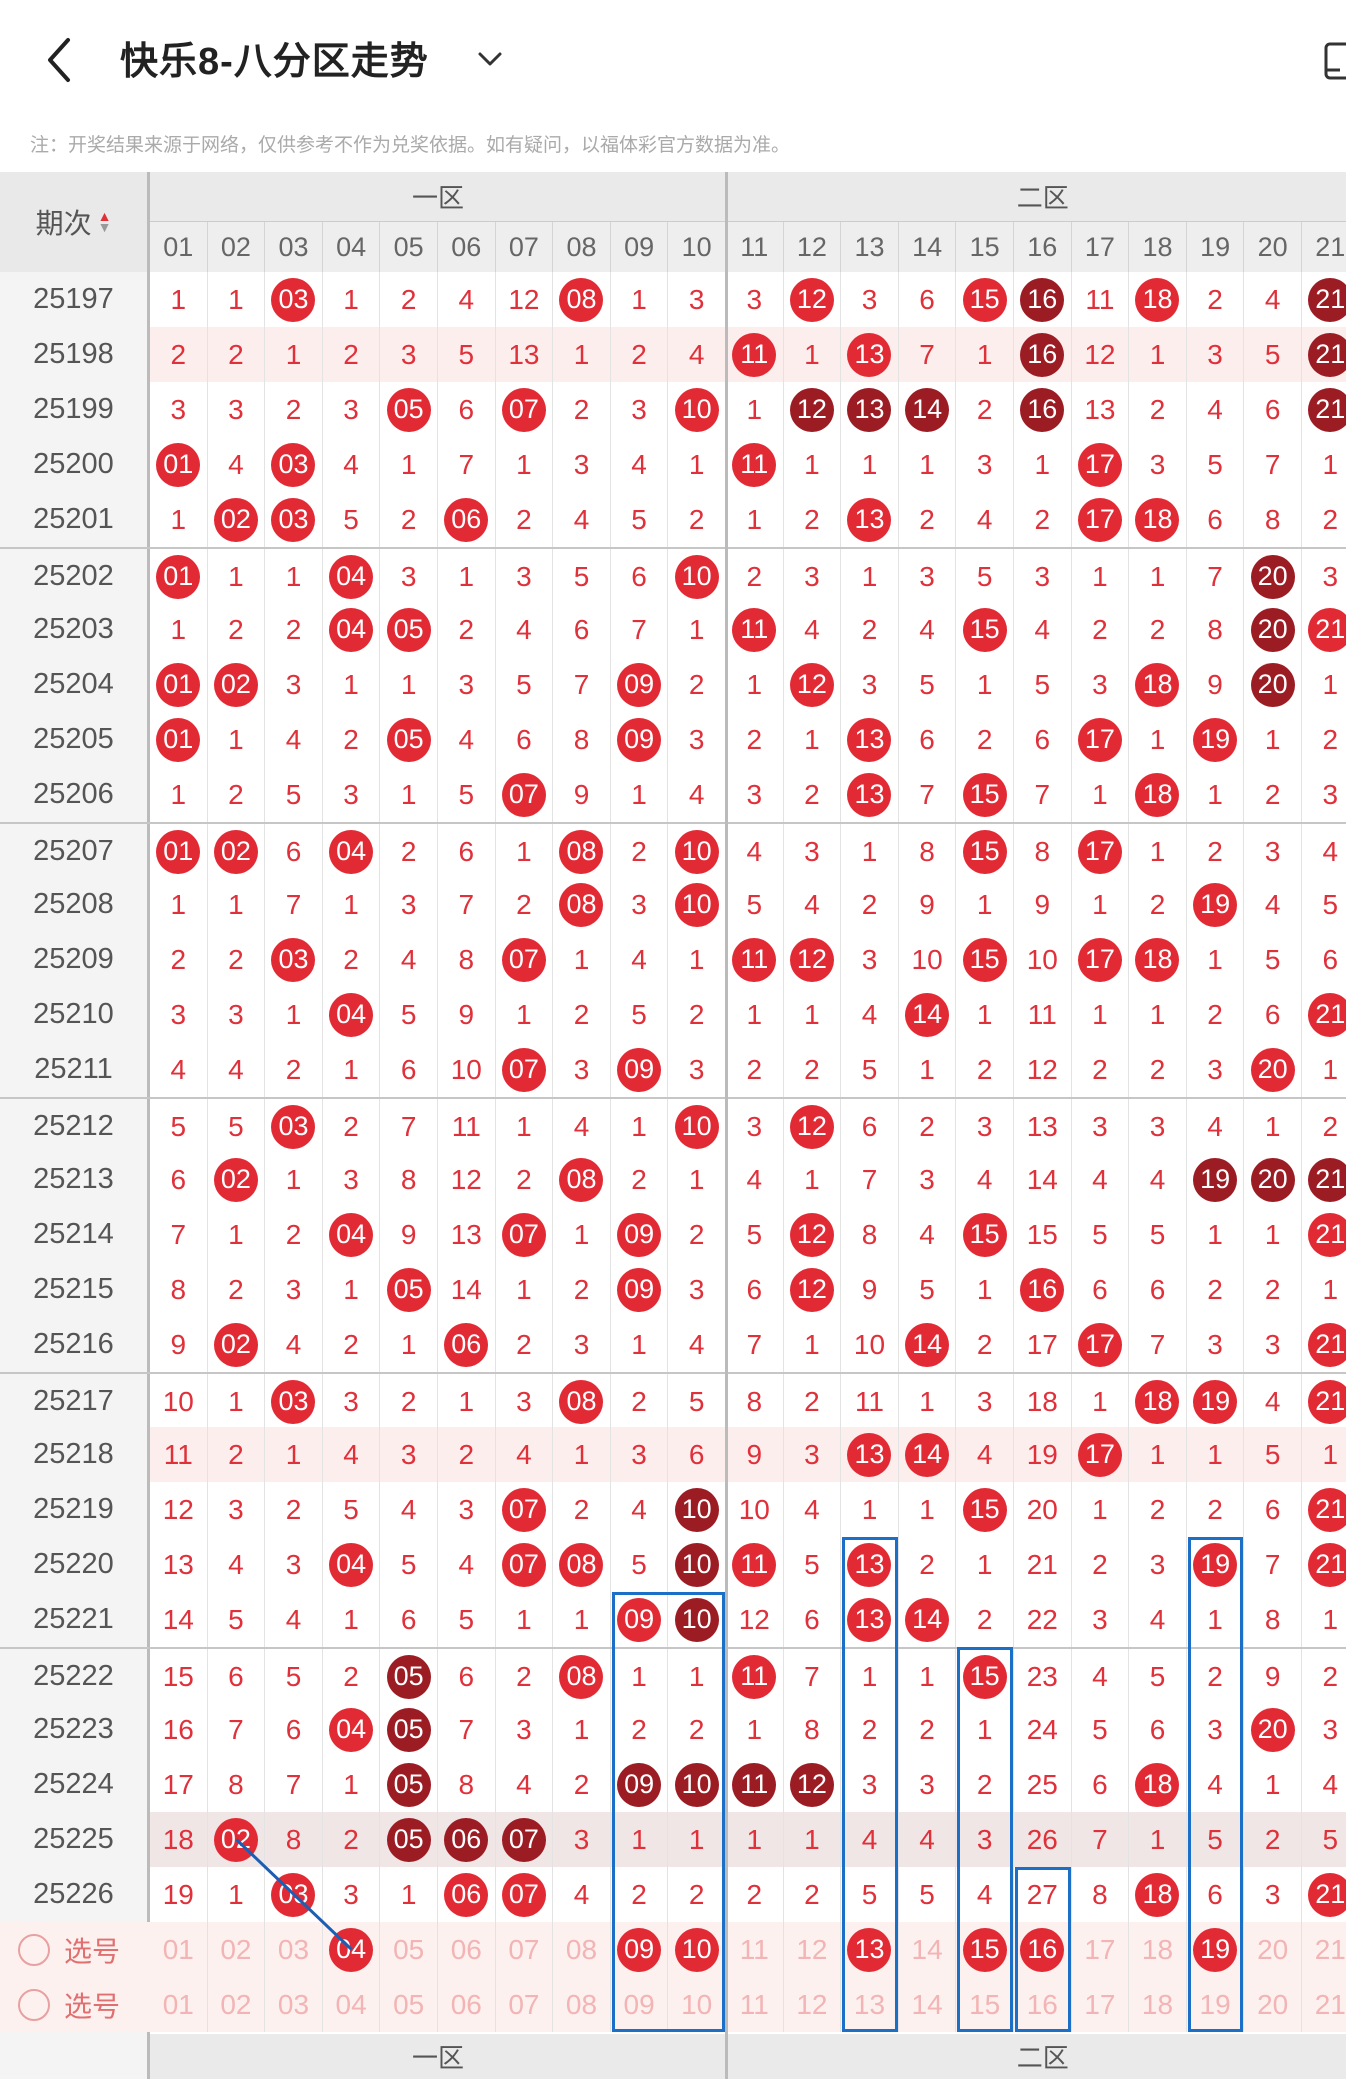  I want to click on row-cells: 3 3 1 04 5 9 1 2 5 2 1 1 4 14 1 11 1 1 2 6 21, so click(748, 1014).